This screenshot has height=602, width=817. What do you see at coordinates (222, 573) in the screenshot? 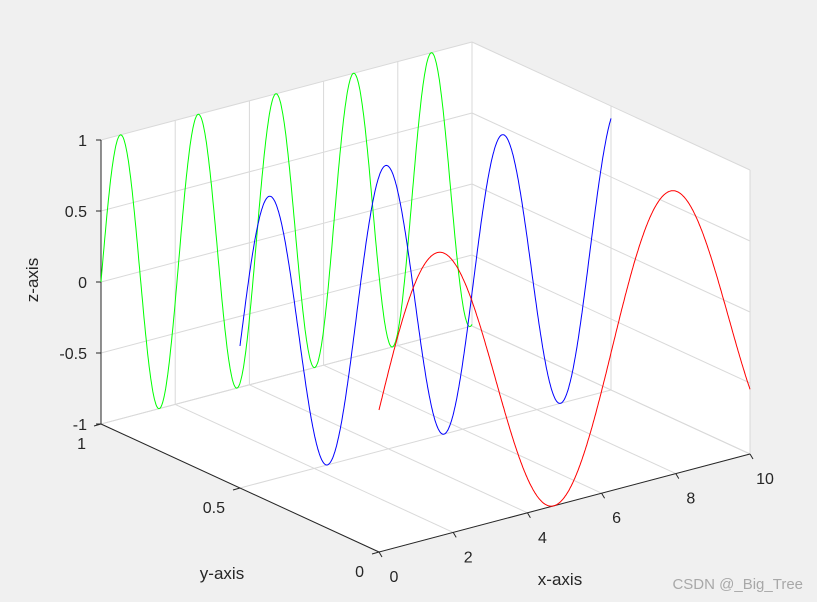
I see `y-axis-label: y-axis` at bounding box center [222, 573].